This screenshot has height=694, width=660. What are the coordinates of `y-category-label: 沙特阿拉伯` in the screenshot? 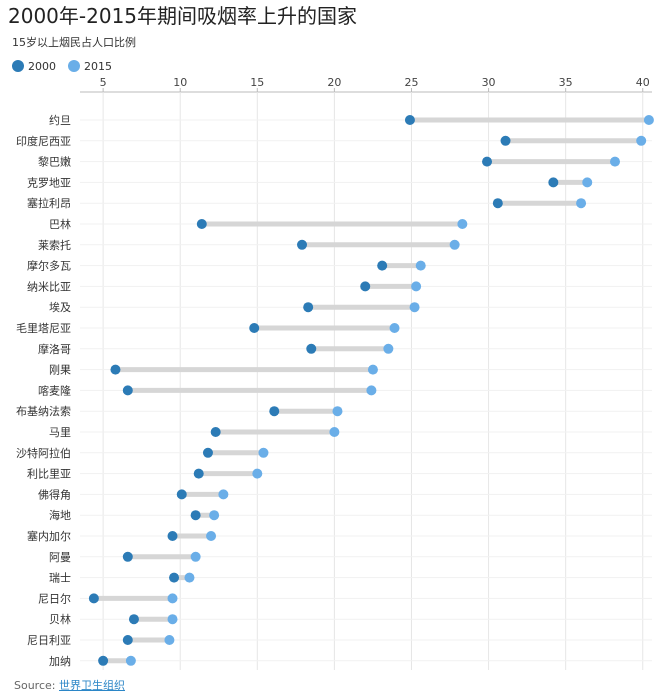 It's located at (43, 453).